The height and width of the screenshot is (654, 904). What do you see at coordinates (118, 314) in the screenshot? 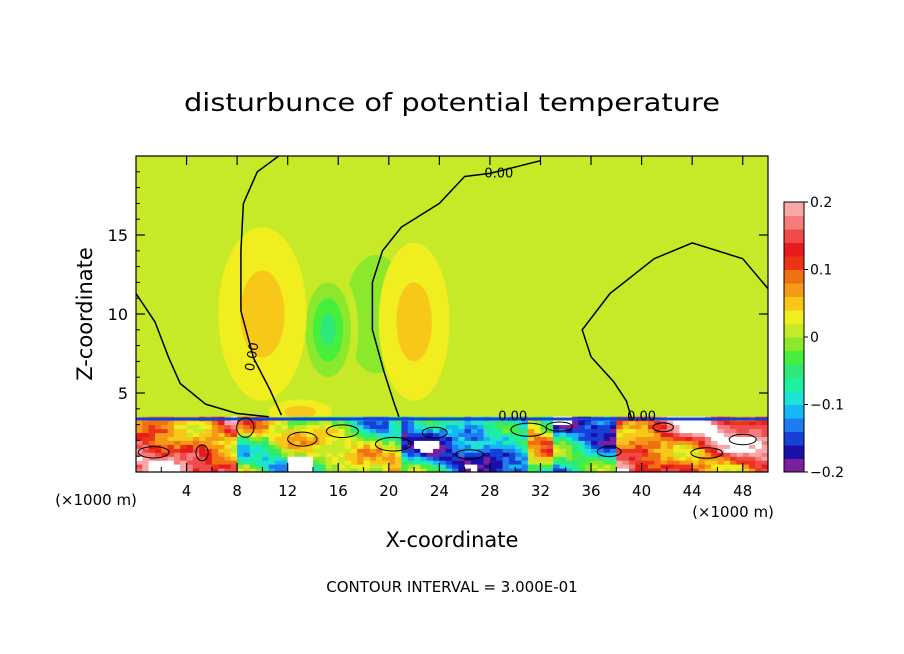
I see `y-tick-label: 10` at bounding box center [118, 314].